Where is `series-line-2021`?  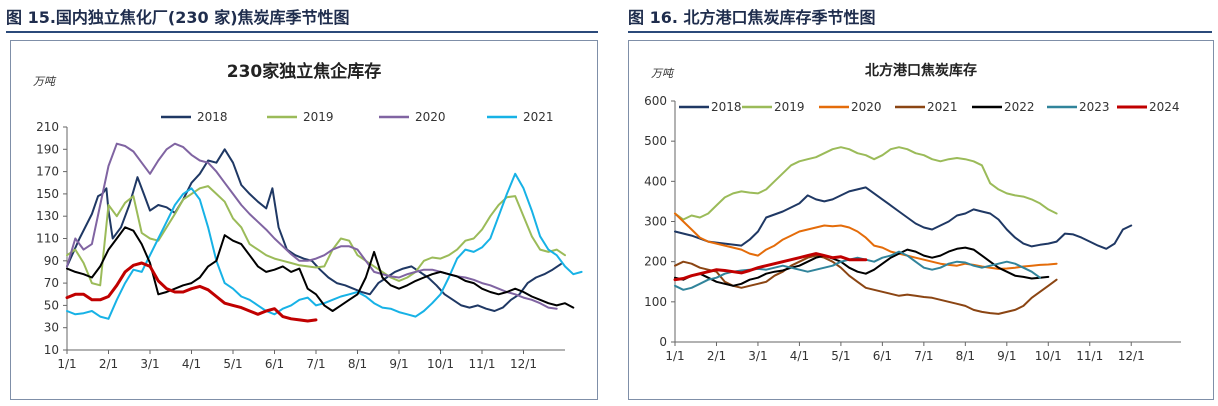 series-line-2021 is located at coordinates (866, 284).